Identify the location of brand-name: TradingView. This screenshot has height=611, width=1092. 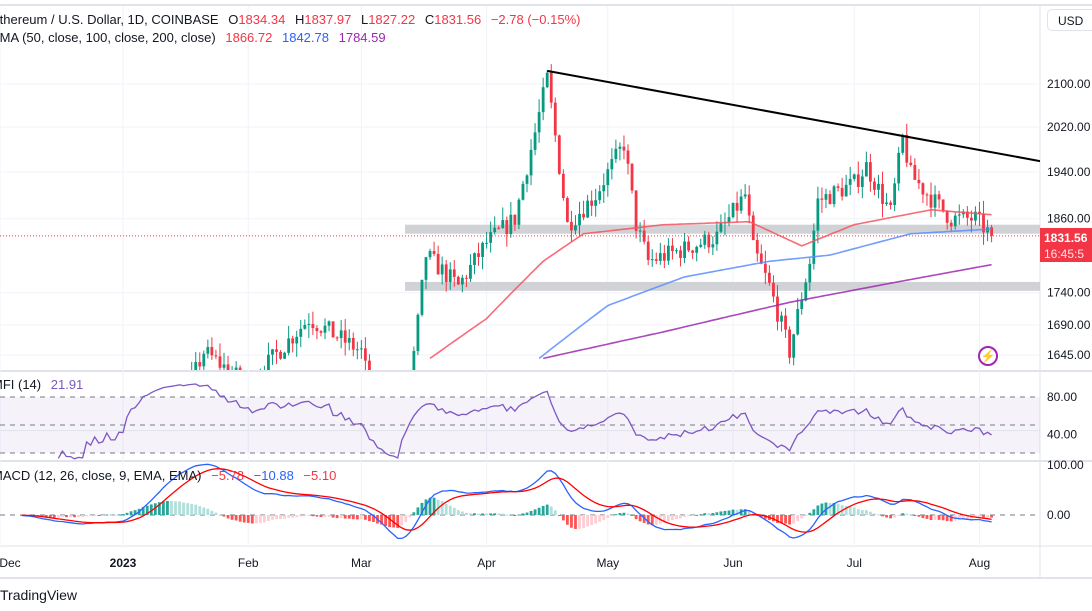
(39, 595).